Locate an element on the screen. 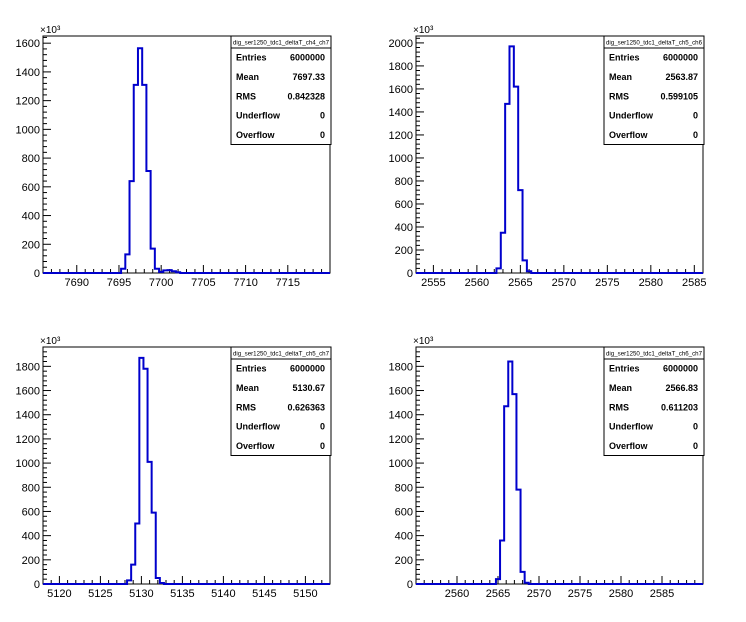  x-axis: 5120 5125 5130 5135 5140 5145 5150 is located at coordinates (186, 588).